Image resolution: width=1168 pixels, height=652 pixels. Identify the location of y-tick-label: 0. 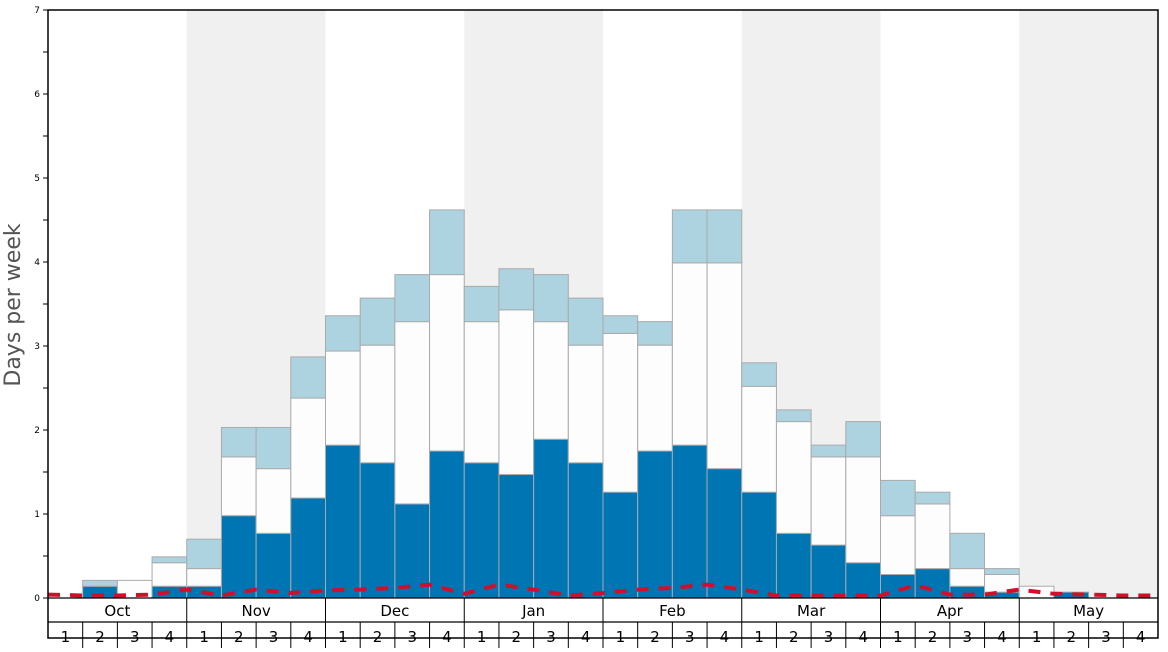
(37, 599).